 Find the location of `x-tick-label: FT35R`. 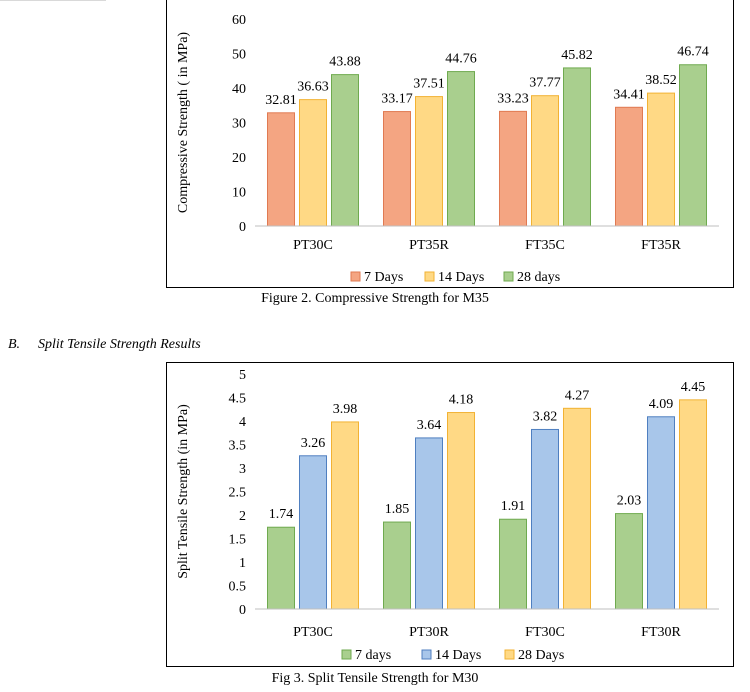

x-tick-label: FT35R is located at coordinates (661, 245).